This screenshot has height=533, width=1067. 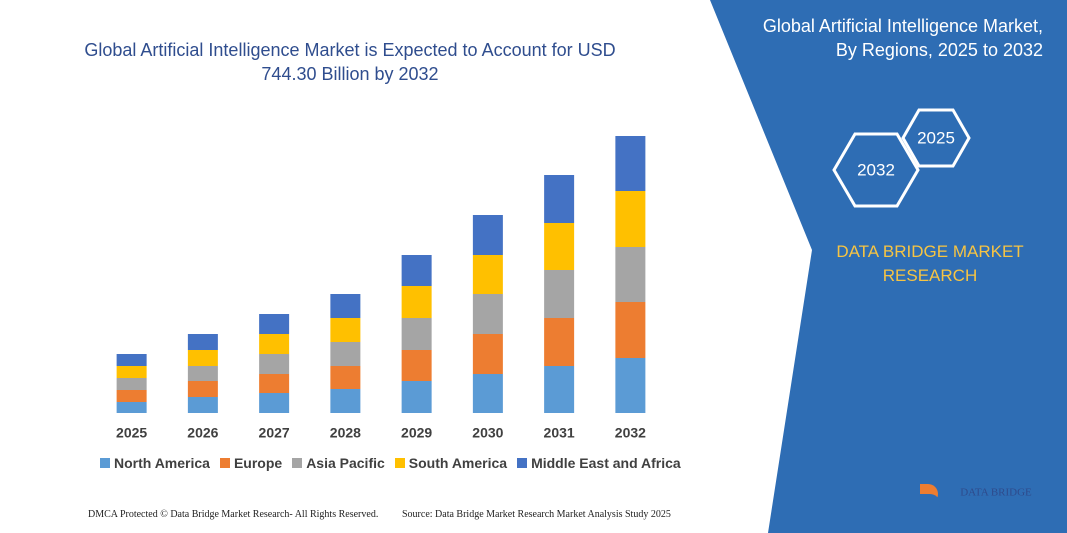 What do you see at coordinates (996, 493) in the screenshot?
I see `logo-text: DATA BRIDGE` at bounding box center [996, 493].